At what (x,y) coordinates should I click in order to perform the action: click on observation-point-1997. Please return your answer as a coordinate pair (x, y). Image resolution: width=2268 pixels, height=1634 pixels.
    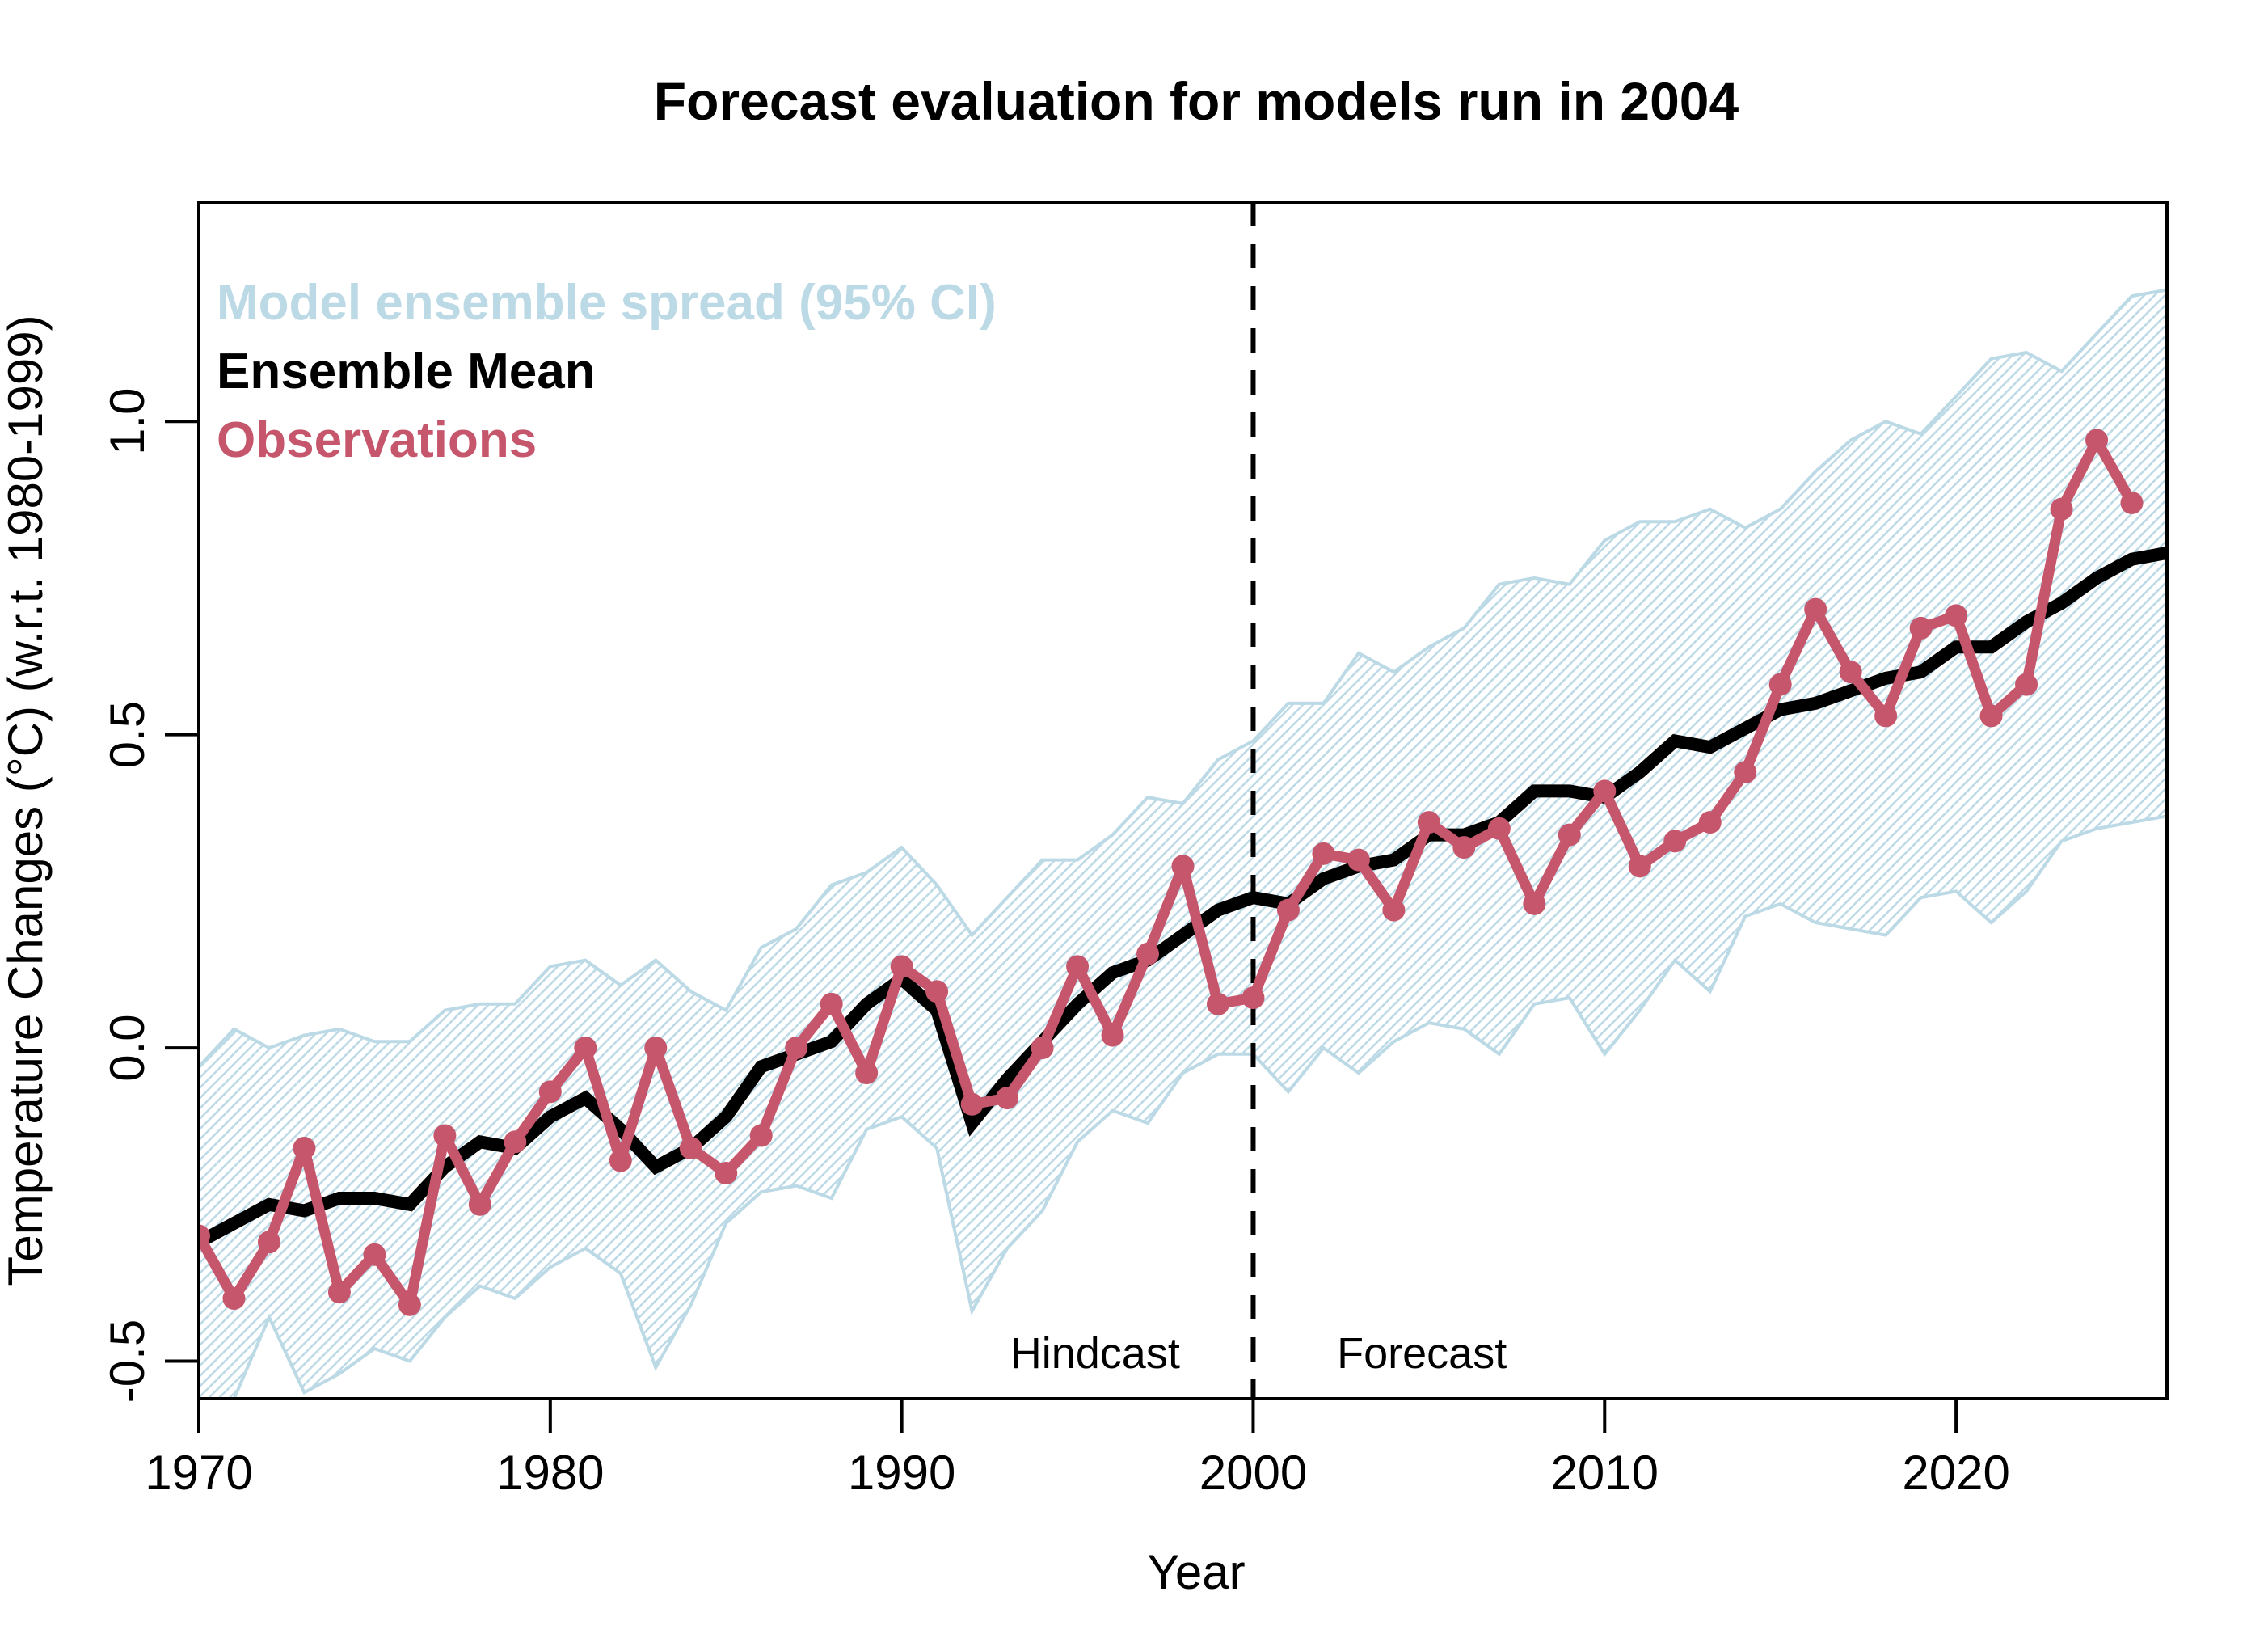
    Looking at the image, I should click on (1148, 953).